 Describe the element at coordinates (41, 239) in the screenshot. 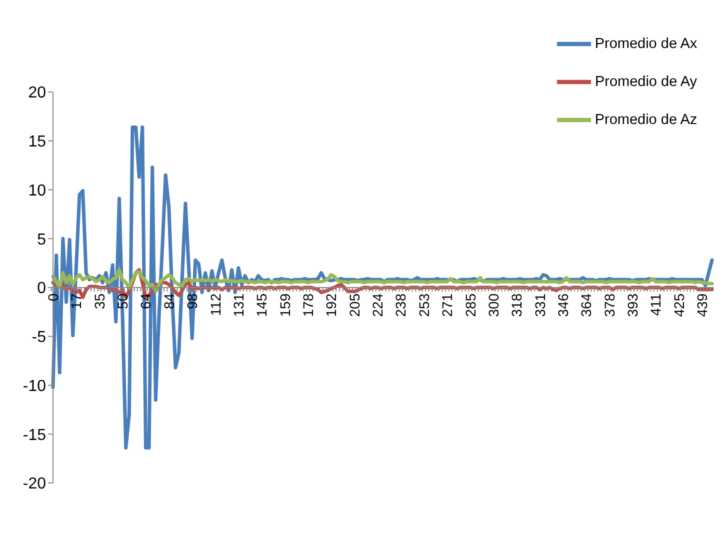

I see `y-tick-label: 5` at that location.